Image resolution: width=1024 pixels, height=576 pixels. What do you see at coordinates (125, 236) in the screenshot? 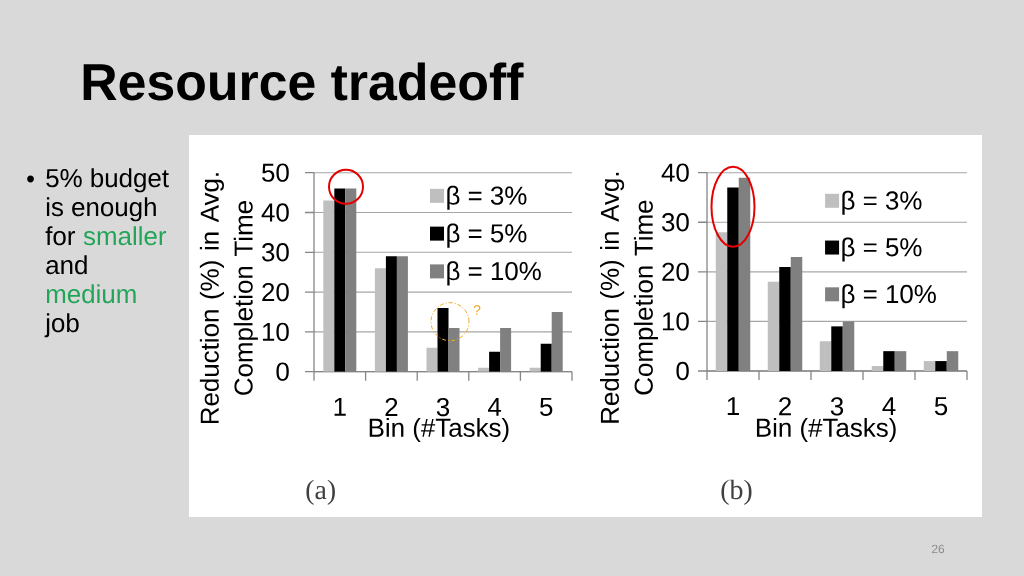
I see `text: smaller` at bounding box center [125, 236].